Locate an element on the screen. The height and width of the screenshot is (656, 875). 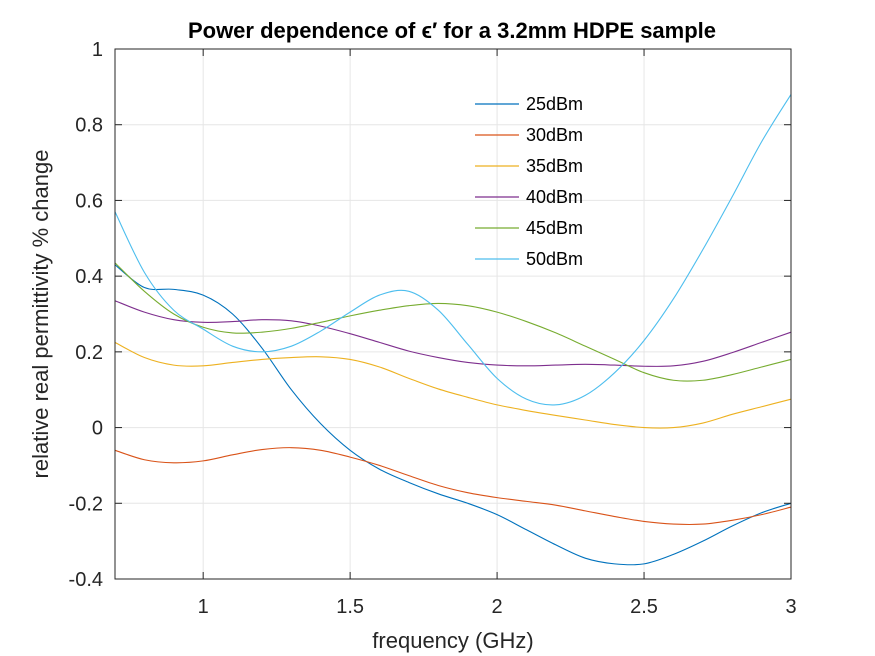
legend-label: 25dBm is located at coordinates (554, 104).